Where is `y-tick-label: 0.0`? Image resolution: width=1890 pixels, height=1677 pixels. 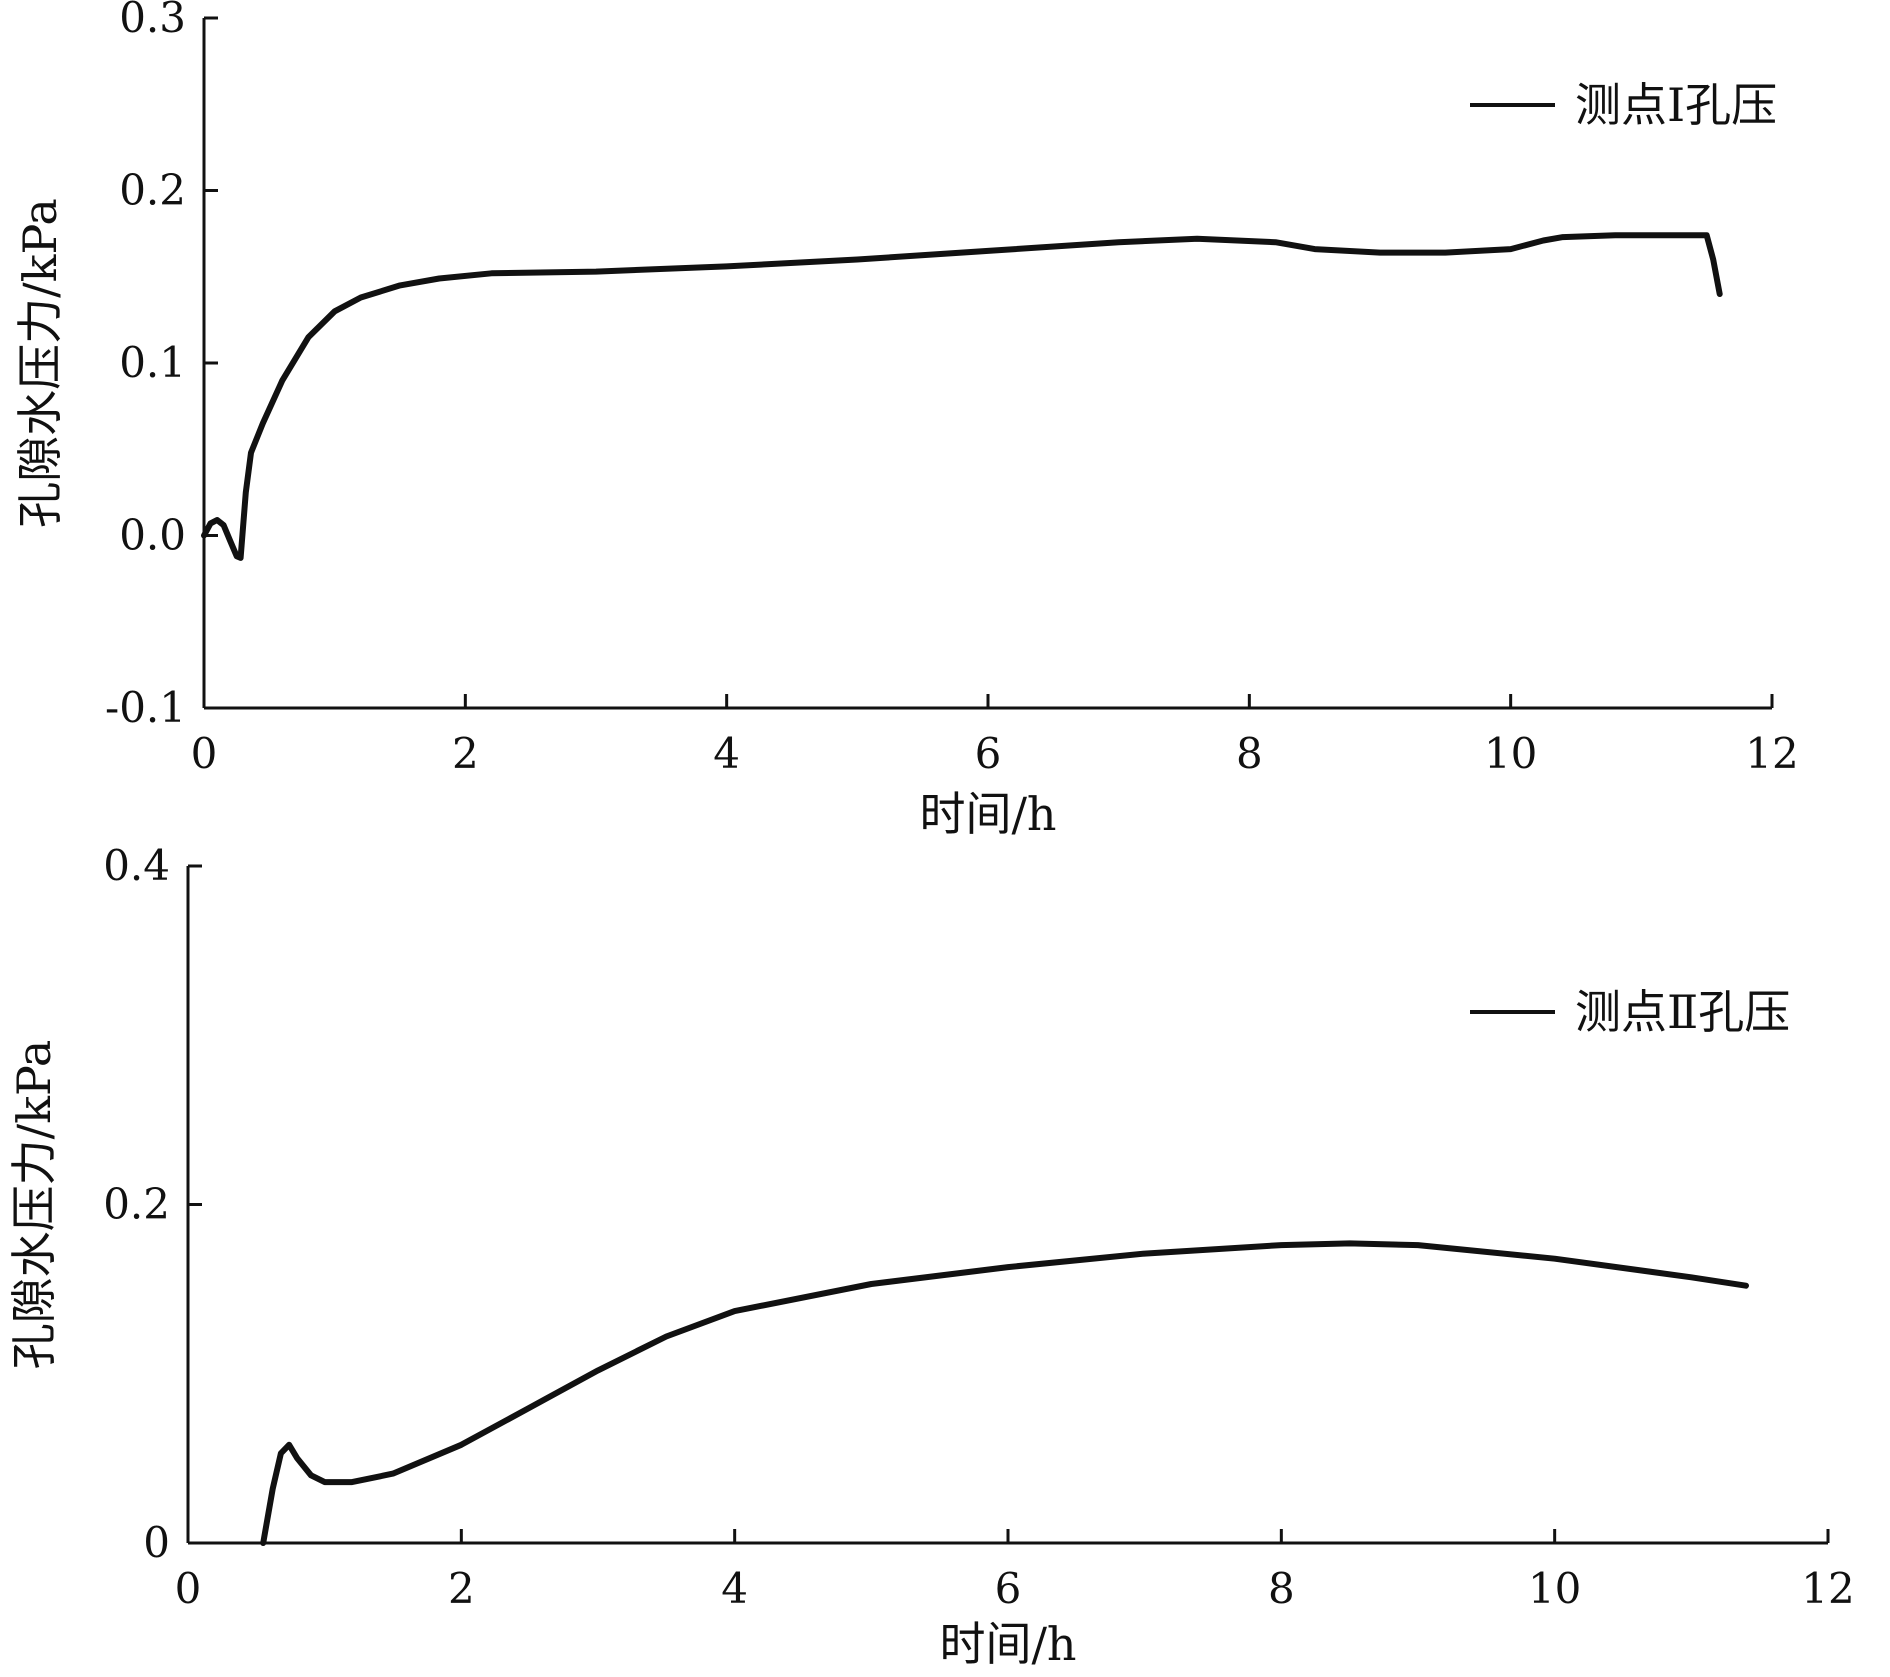 y-tick-label: 0.0 is located at coordinates (152, 535).